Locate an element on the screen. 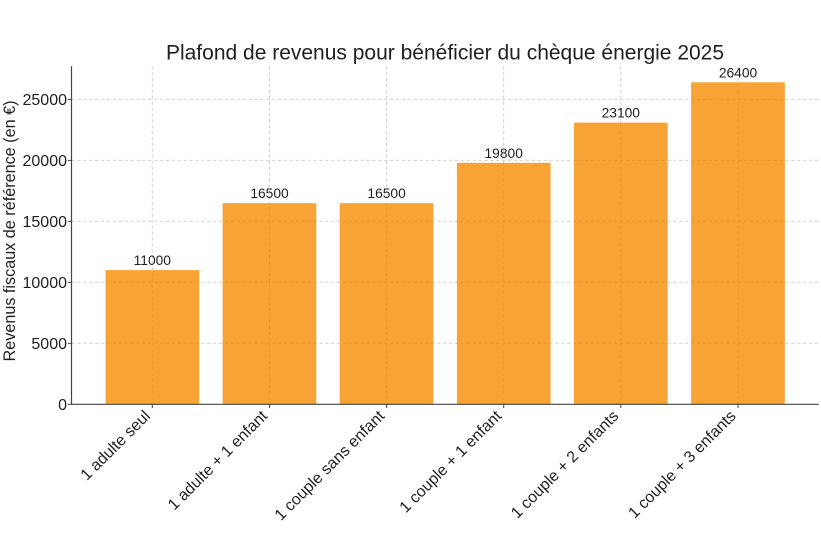 Image resolution: width=821 pixels, height=556 pixels. svg-text:Revenus fiscaux de référence (: Revenus fiscaux de référence (en €) is located at coordinates (10, 231).